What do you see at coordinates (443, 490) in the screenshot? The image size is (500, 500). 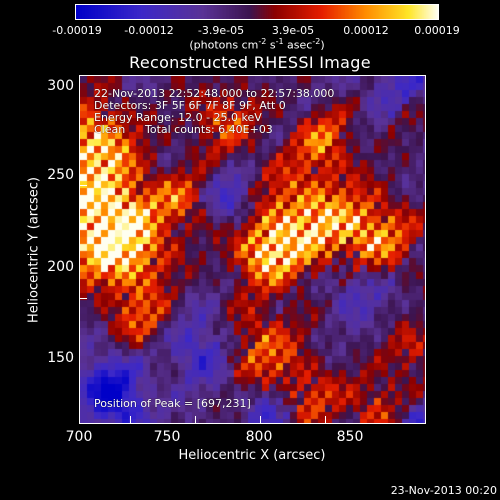 I see `plot-timestamp: 23-Nov-2013 00:20` at bounding box center [443, 490].